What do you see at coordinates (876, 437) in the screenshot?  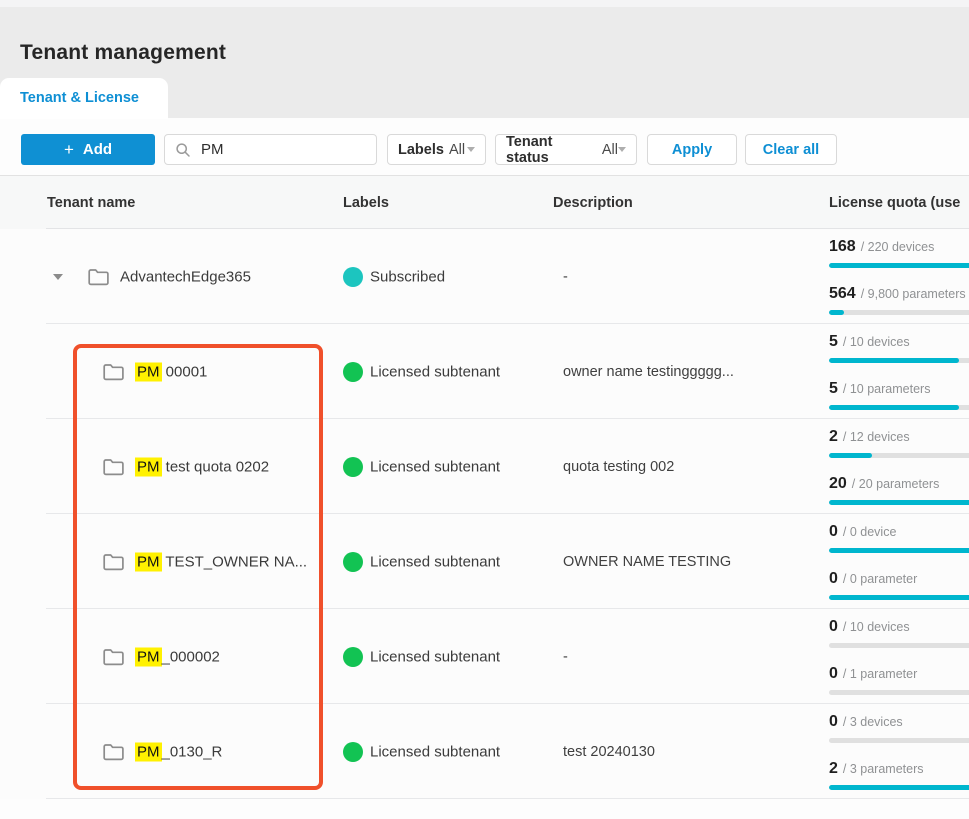 I see `devices-total: / 12 devices` at bounding box center [876, 437].